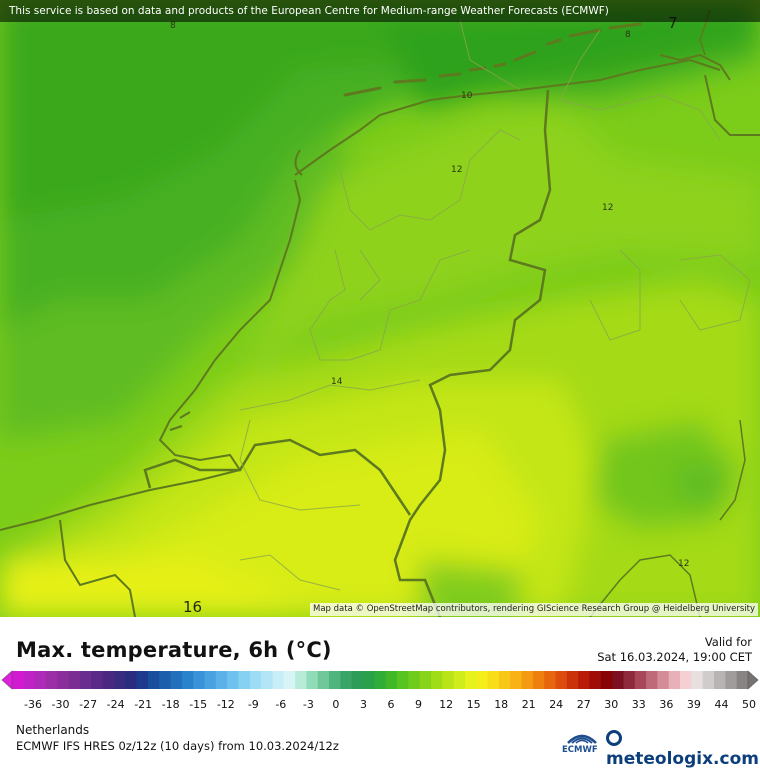  What do you see at coordinates (363, 704) in the screenshot?
I see `scale-tick-label: 3` at bounding box center [363, 704].